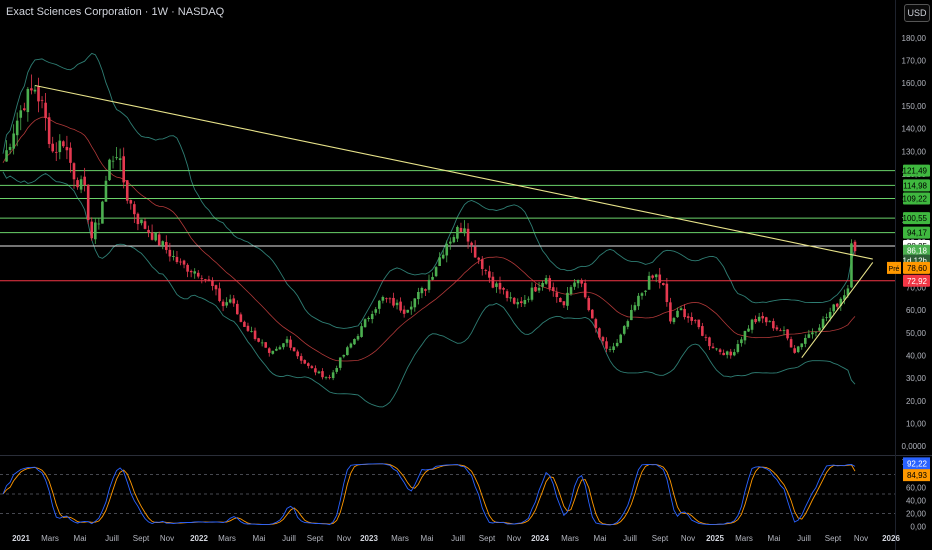 The image size is (932, 550). Describe the element at coordinates (894, 267) in the screenshot. I see `pre-market-badge` at that location.